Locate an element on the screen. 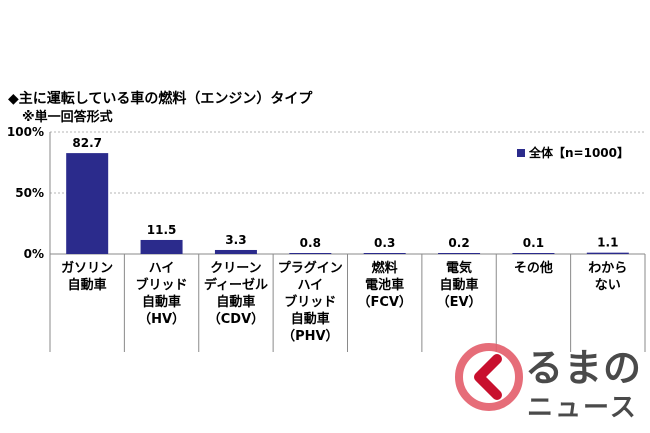 The width and height of the screenshot is (650, 433). kuruma-news-logo: るまの ニュース is located at coordinates (550, 382).